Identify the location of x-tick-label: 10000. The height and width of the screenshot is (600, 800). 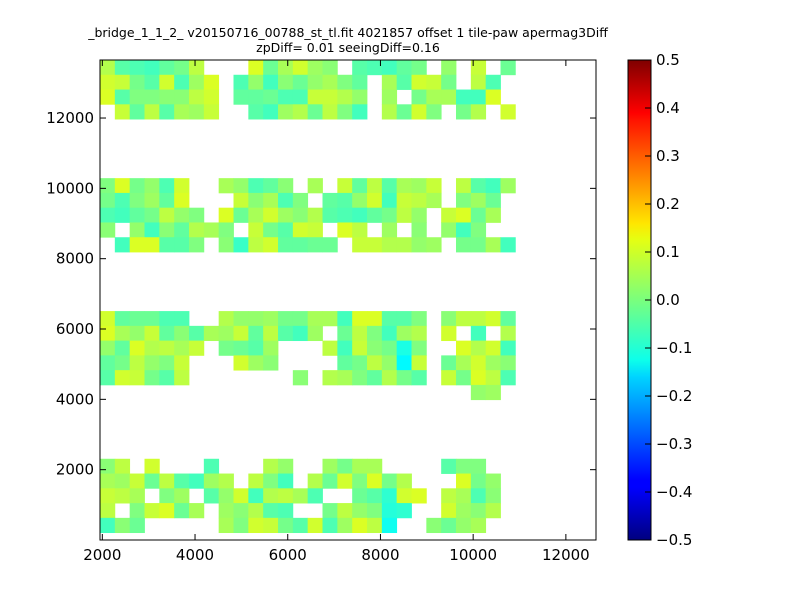
(473, 555).